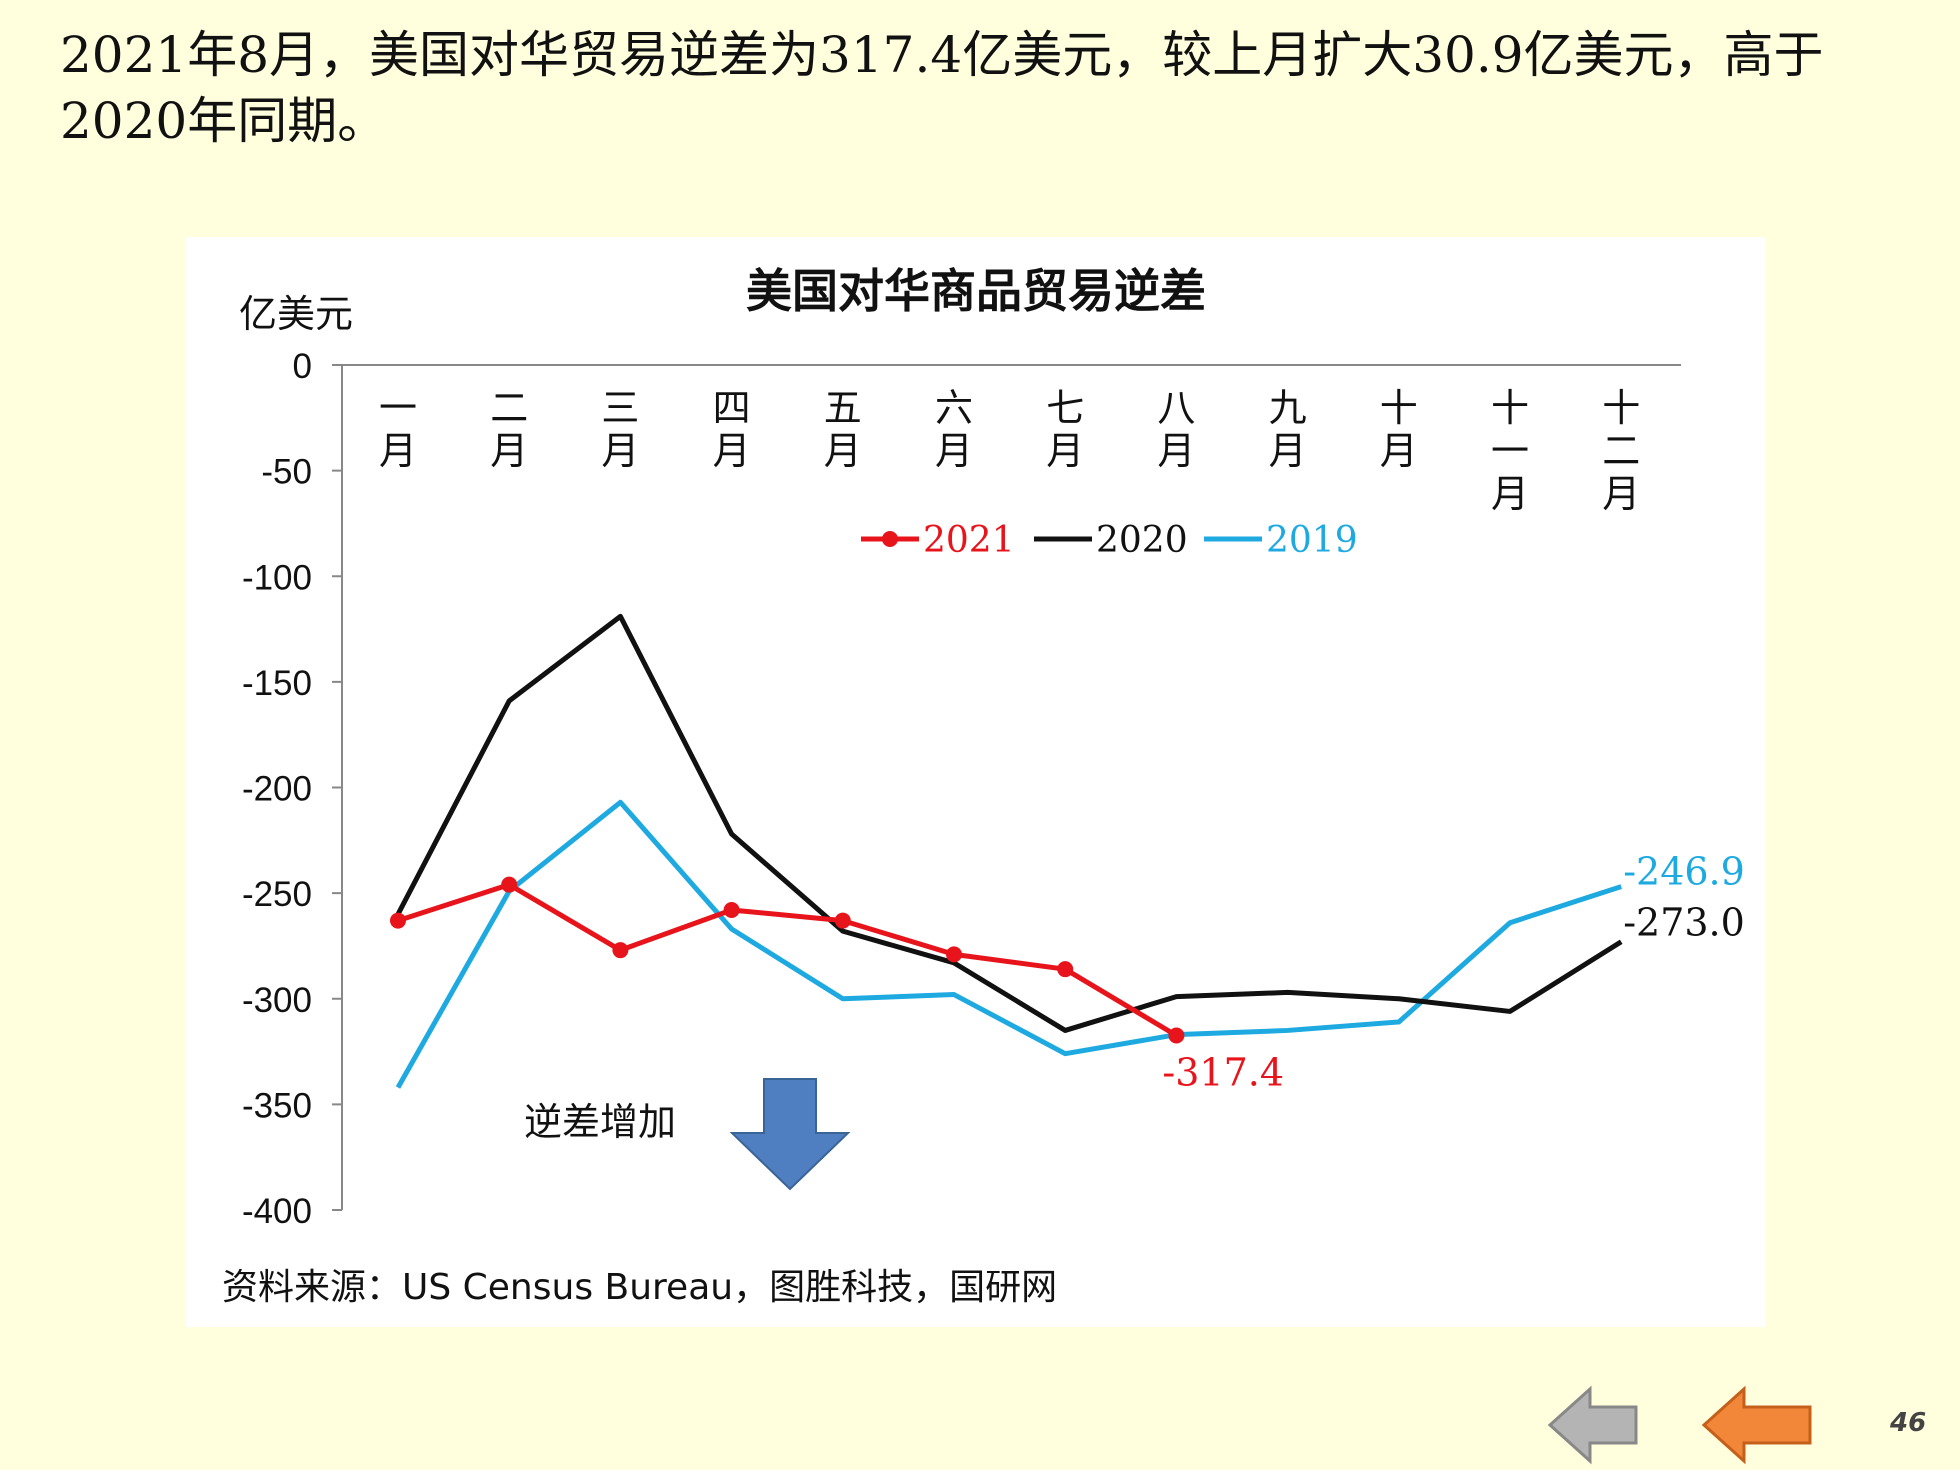 The width and height of the screenshot is (1960, 1470). I want to click on x-tick-label: 一月, so click(398, 429).